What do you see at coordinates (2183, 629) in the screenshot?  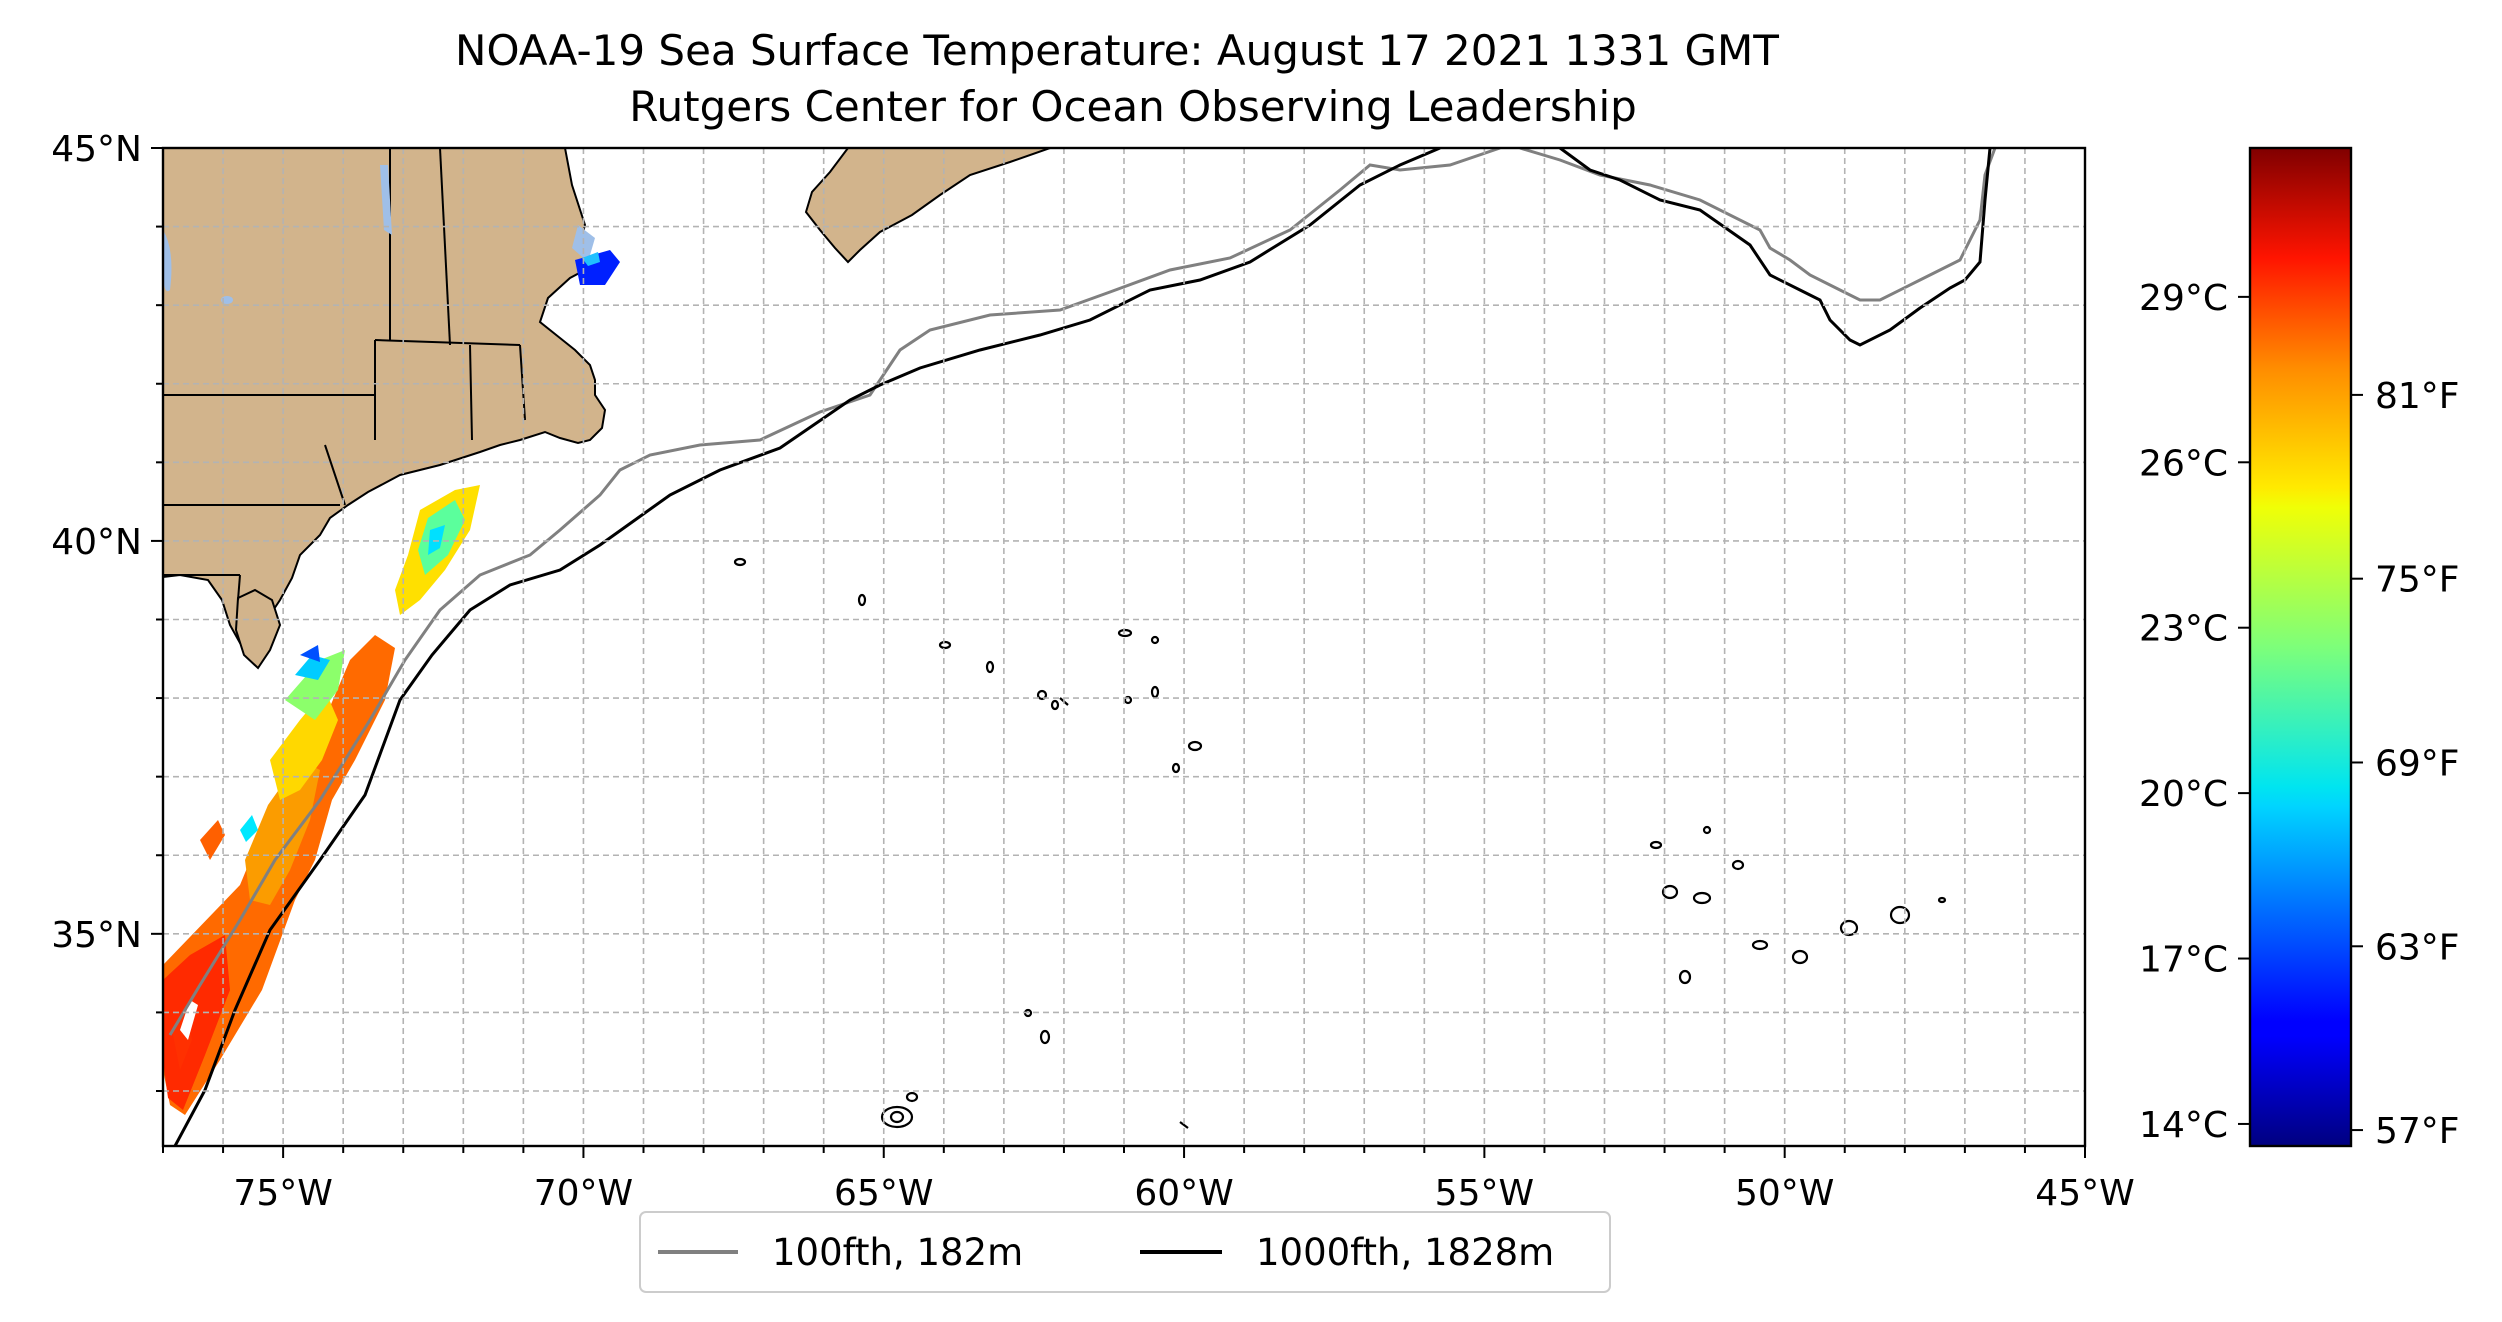 I see `celsius-tick-label: 23°C` at bounding box center [2183, 629].